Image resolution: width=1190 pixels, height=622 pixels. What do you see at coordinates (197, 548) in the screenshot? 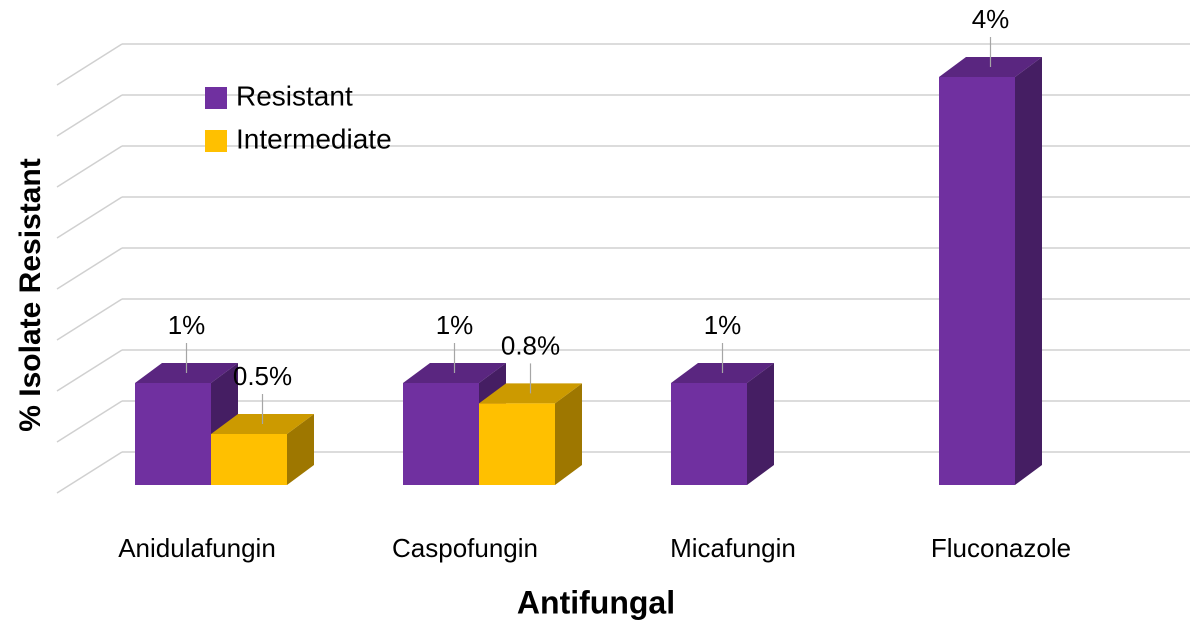
I see `x-tick-label: Anidulafungin` at bounding box center [197, 548].